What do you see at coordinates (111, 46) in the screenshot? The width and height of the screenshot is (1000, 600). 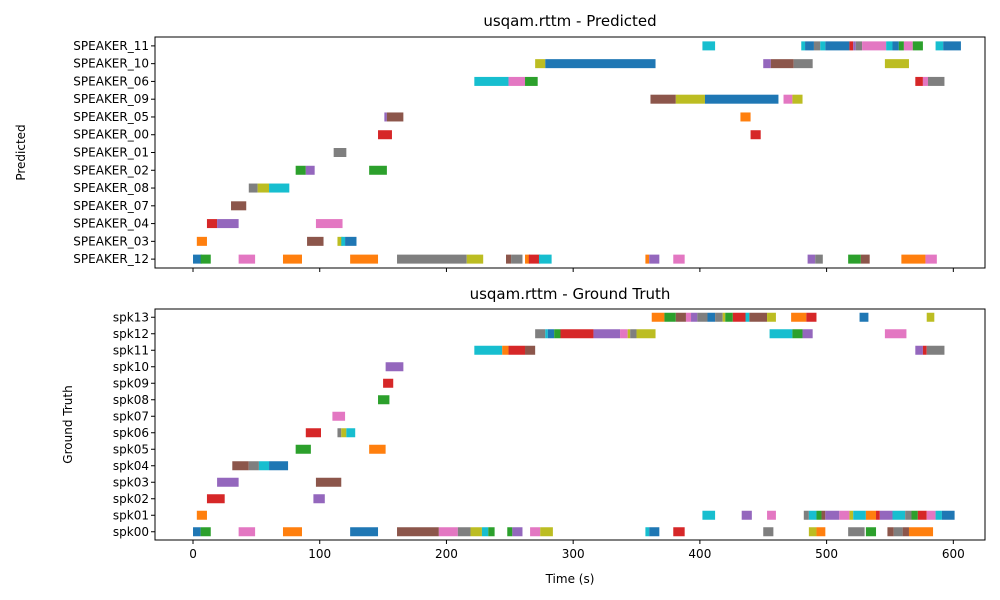 I see `y-tick-label: SPEAKER_11` at bounding box center [111, 46].